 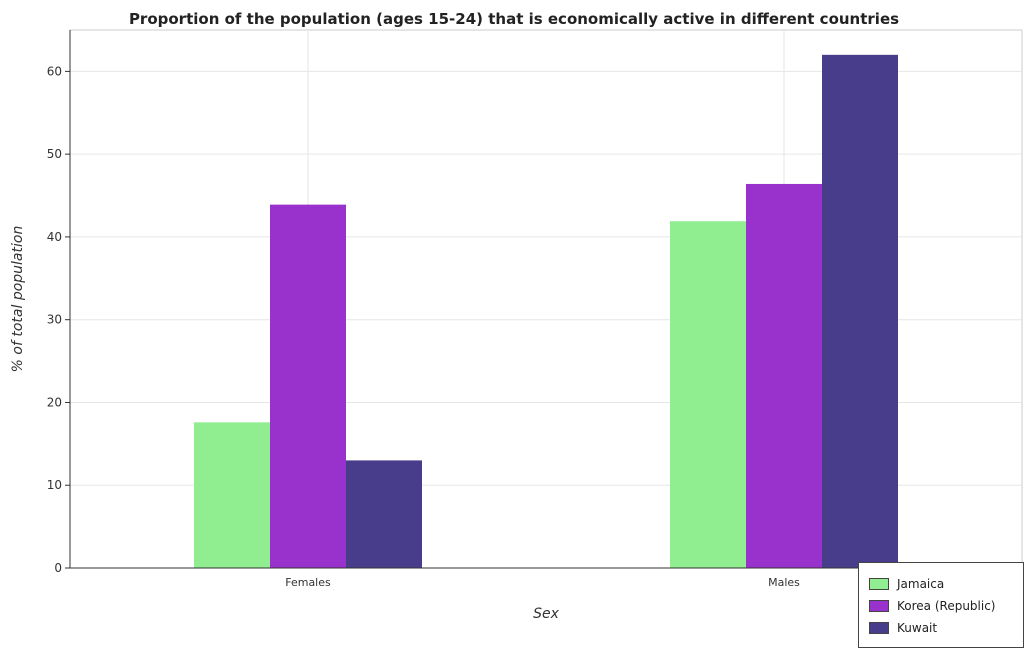 I want to click on x-axis-label: Sex, so click(x=546, y=614).